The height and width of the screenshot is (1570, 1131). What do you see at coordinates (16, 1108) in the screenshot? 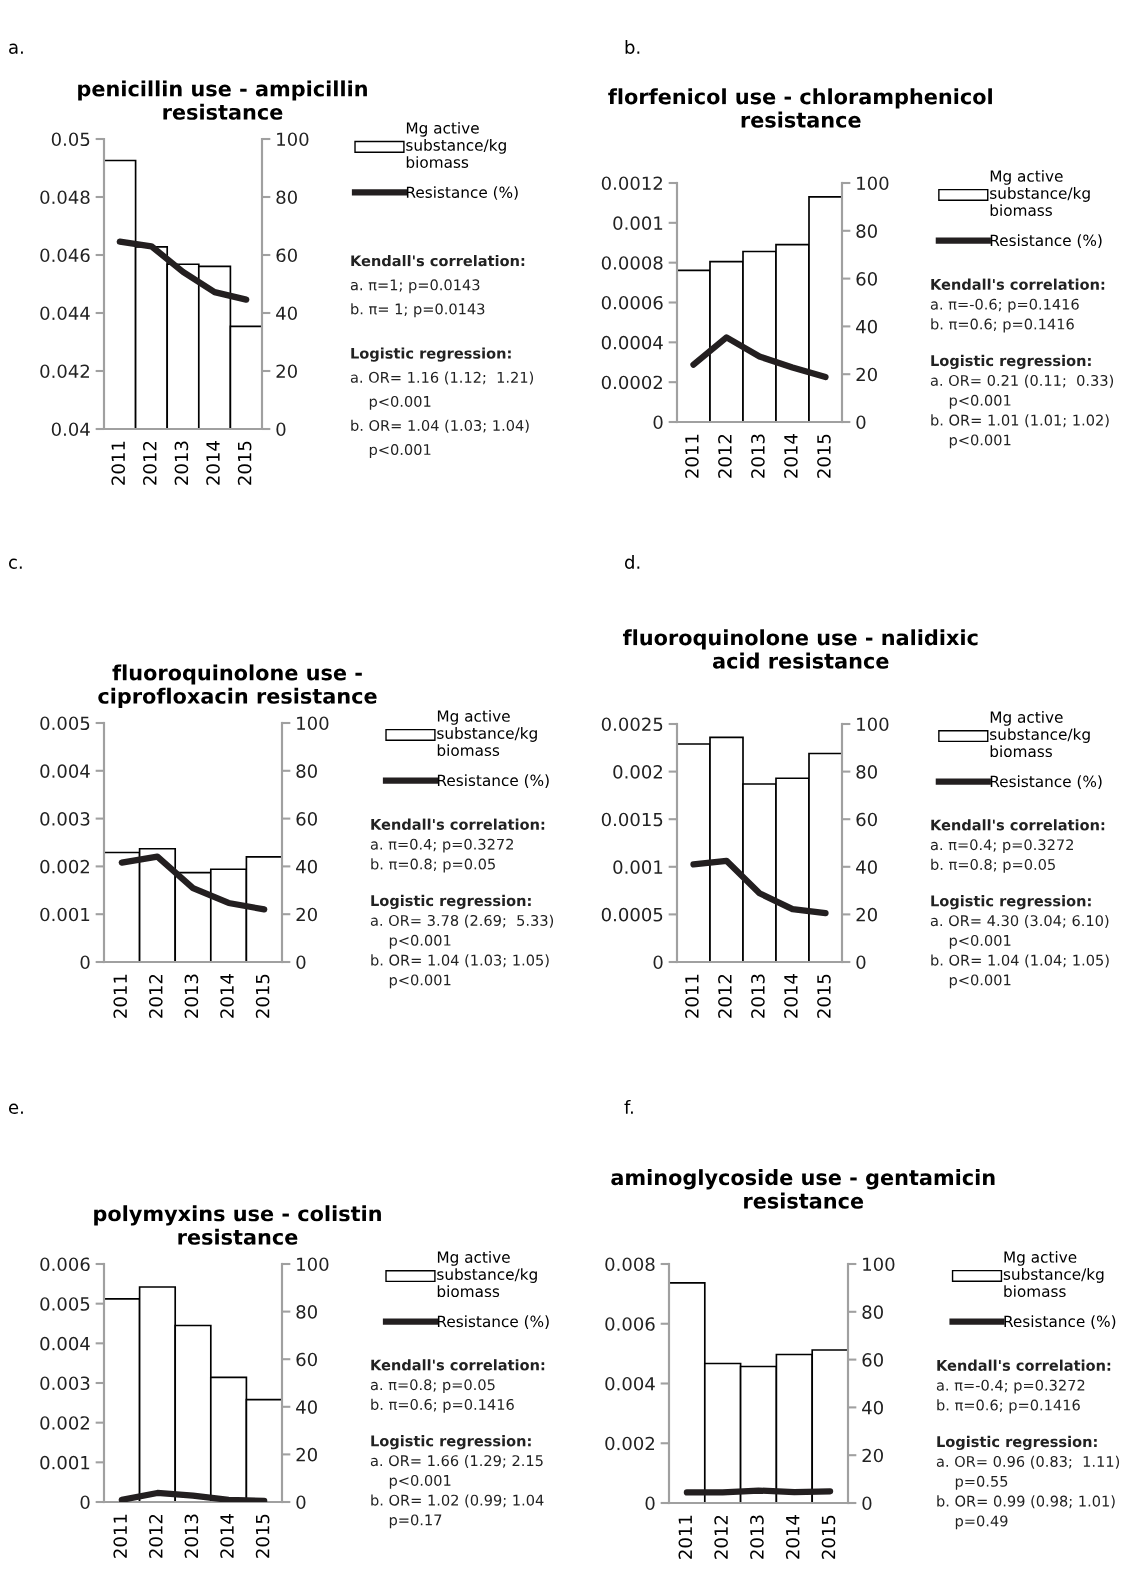
I see `text: e.` at bounding box center [16, 1108].